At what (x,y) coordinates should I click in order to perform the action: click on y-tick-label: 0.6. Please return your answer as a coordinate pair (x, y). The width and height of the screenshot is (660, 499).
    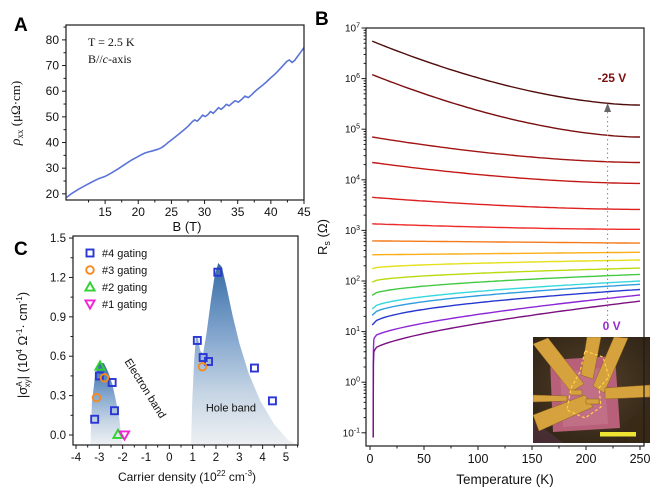
    Looking at the image, I should click on (58, 357).